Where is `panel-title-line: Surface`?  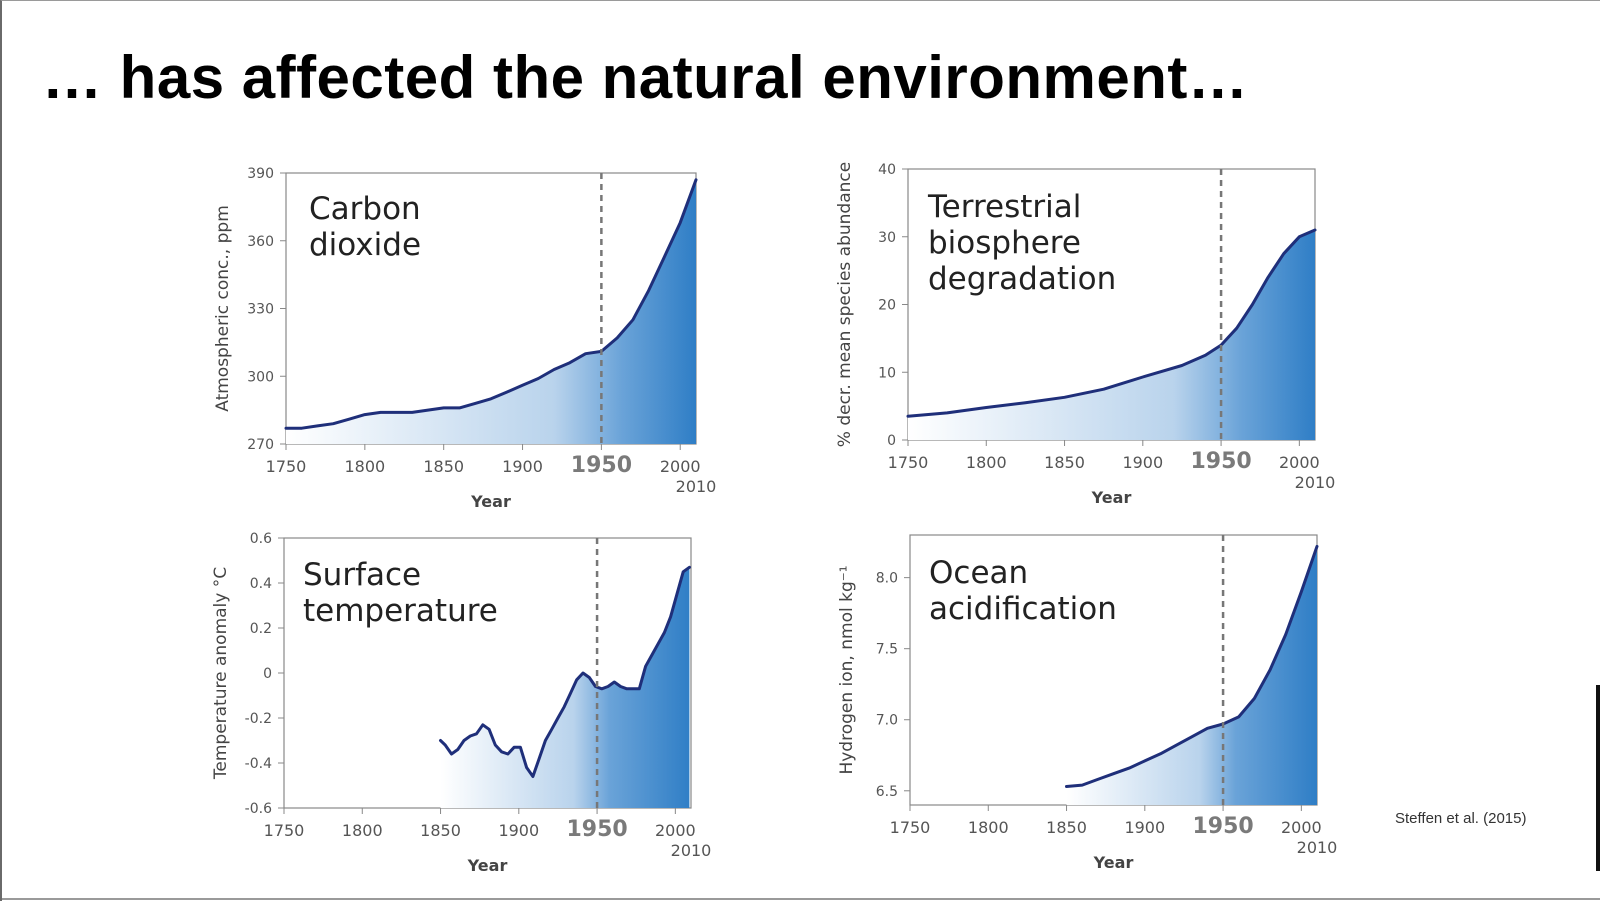 panel-title-line: Surface is located at coordinates (362, 575).